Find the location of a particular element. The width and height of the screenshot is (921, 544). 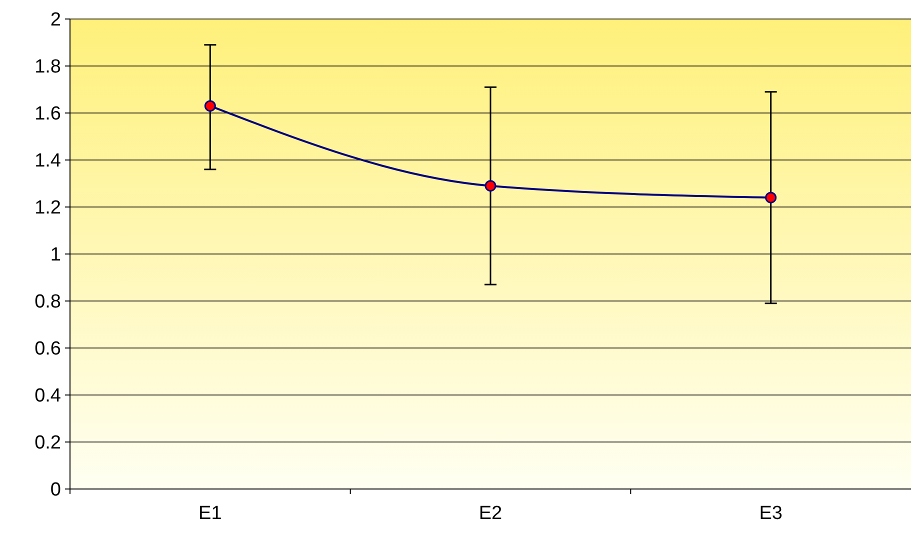

y-tick-label: 0.6 is located at coordinates (47, 349).